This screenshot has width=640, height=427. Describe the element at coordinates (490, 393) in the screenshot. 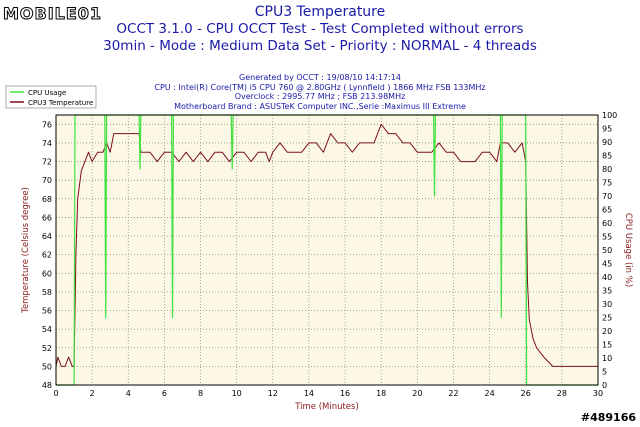

I see `x-tick-label: 24` at that location.